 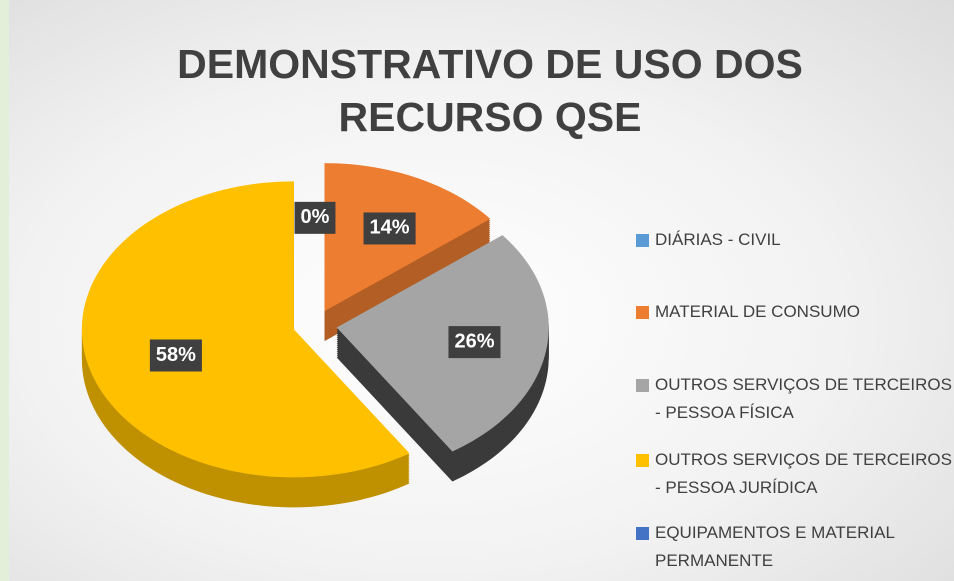 What do you see at coordinates (442, 343) in the screenshot?
I see `slice` at bounding box center [442, 343].